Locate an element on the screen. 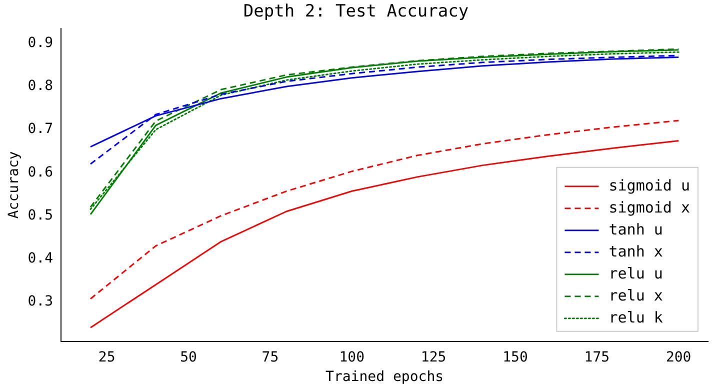 This screenshot has width=722, height=386. x-tick-label: 100 is located at coordinates (352, 357).